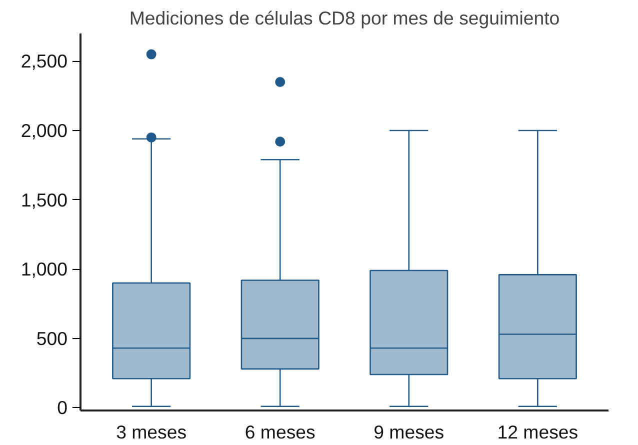 The height and width of the screenshot is (445, 638). Describe the element at coordinates (280, 432) in the screenshot. I see `x-tick-label: 6 meses` at that location.